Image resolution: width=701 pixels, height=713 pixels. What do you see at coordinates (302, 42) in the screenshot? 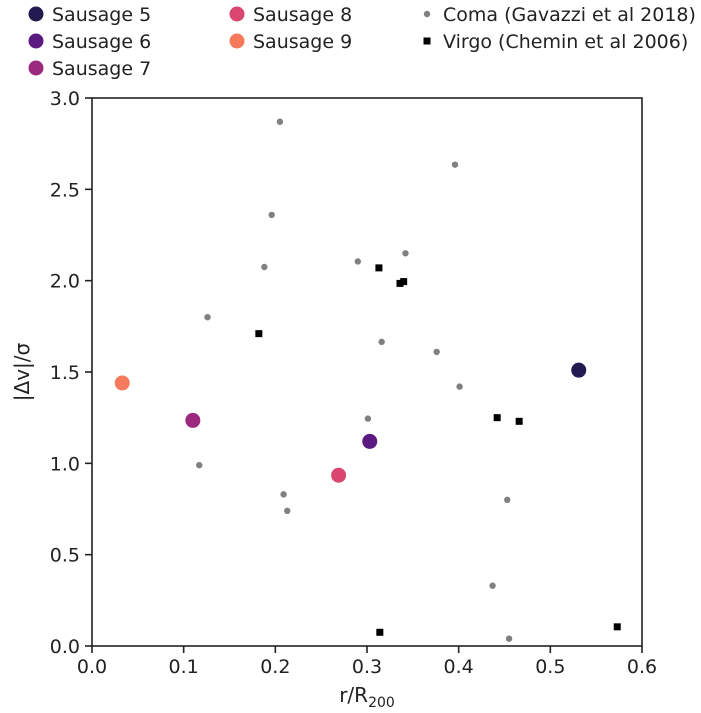
I see `legend-label-sausage-9: Sausage 9` at bounding box center [302, 42].